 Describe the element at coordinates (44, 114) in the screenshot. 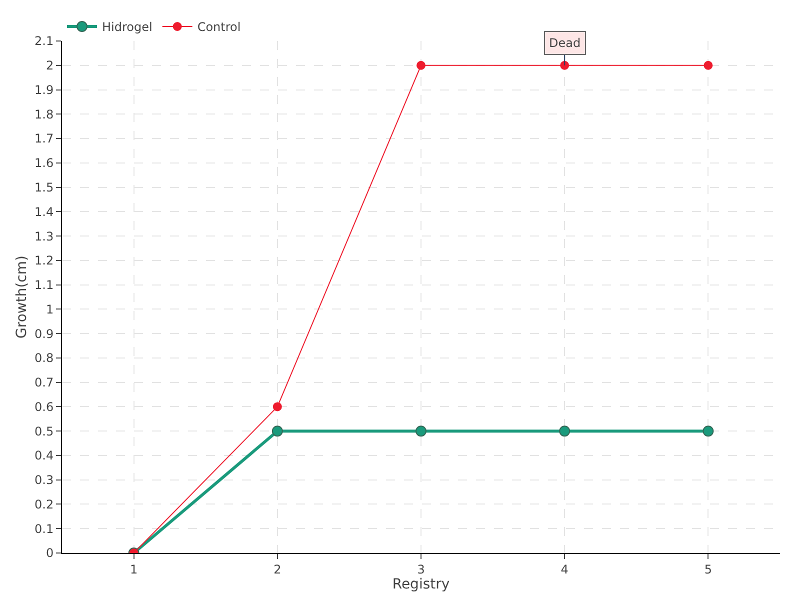

I see `y-tick-label: 1.8` at that location.